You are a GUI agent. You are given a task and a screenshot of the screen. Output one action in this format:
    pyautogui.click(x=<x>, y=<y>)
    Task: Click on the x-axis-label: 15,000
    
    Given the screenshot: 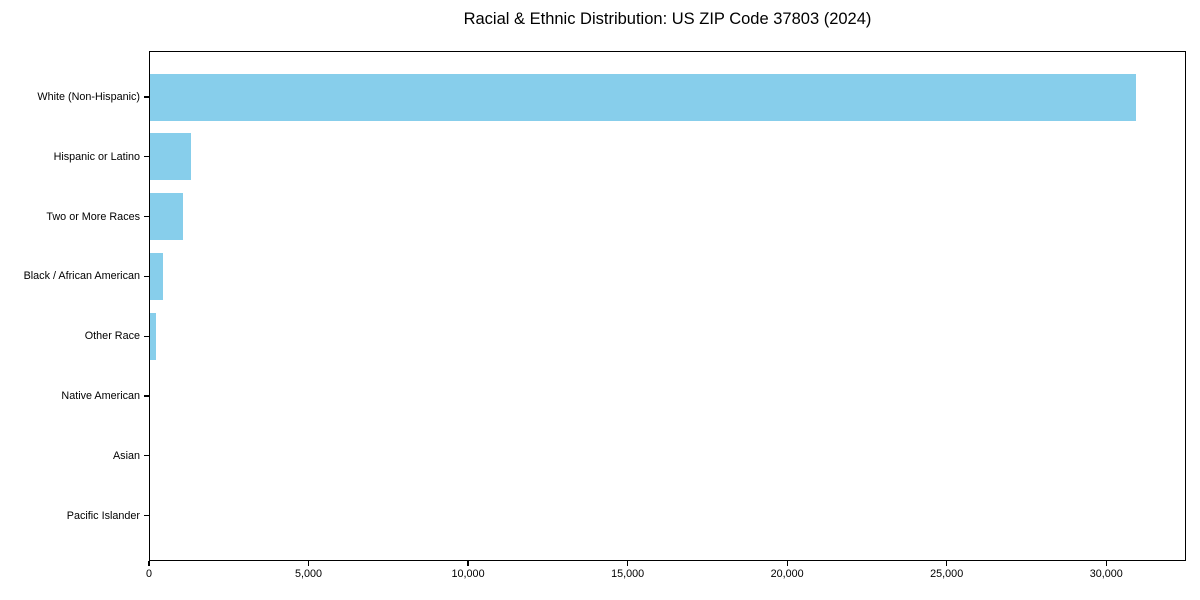 What is the action you would take?
    pyautogui.click(x=628, y=574)
    